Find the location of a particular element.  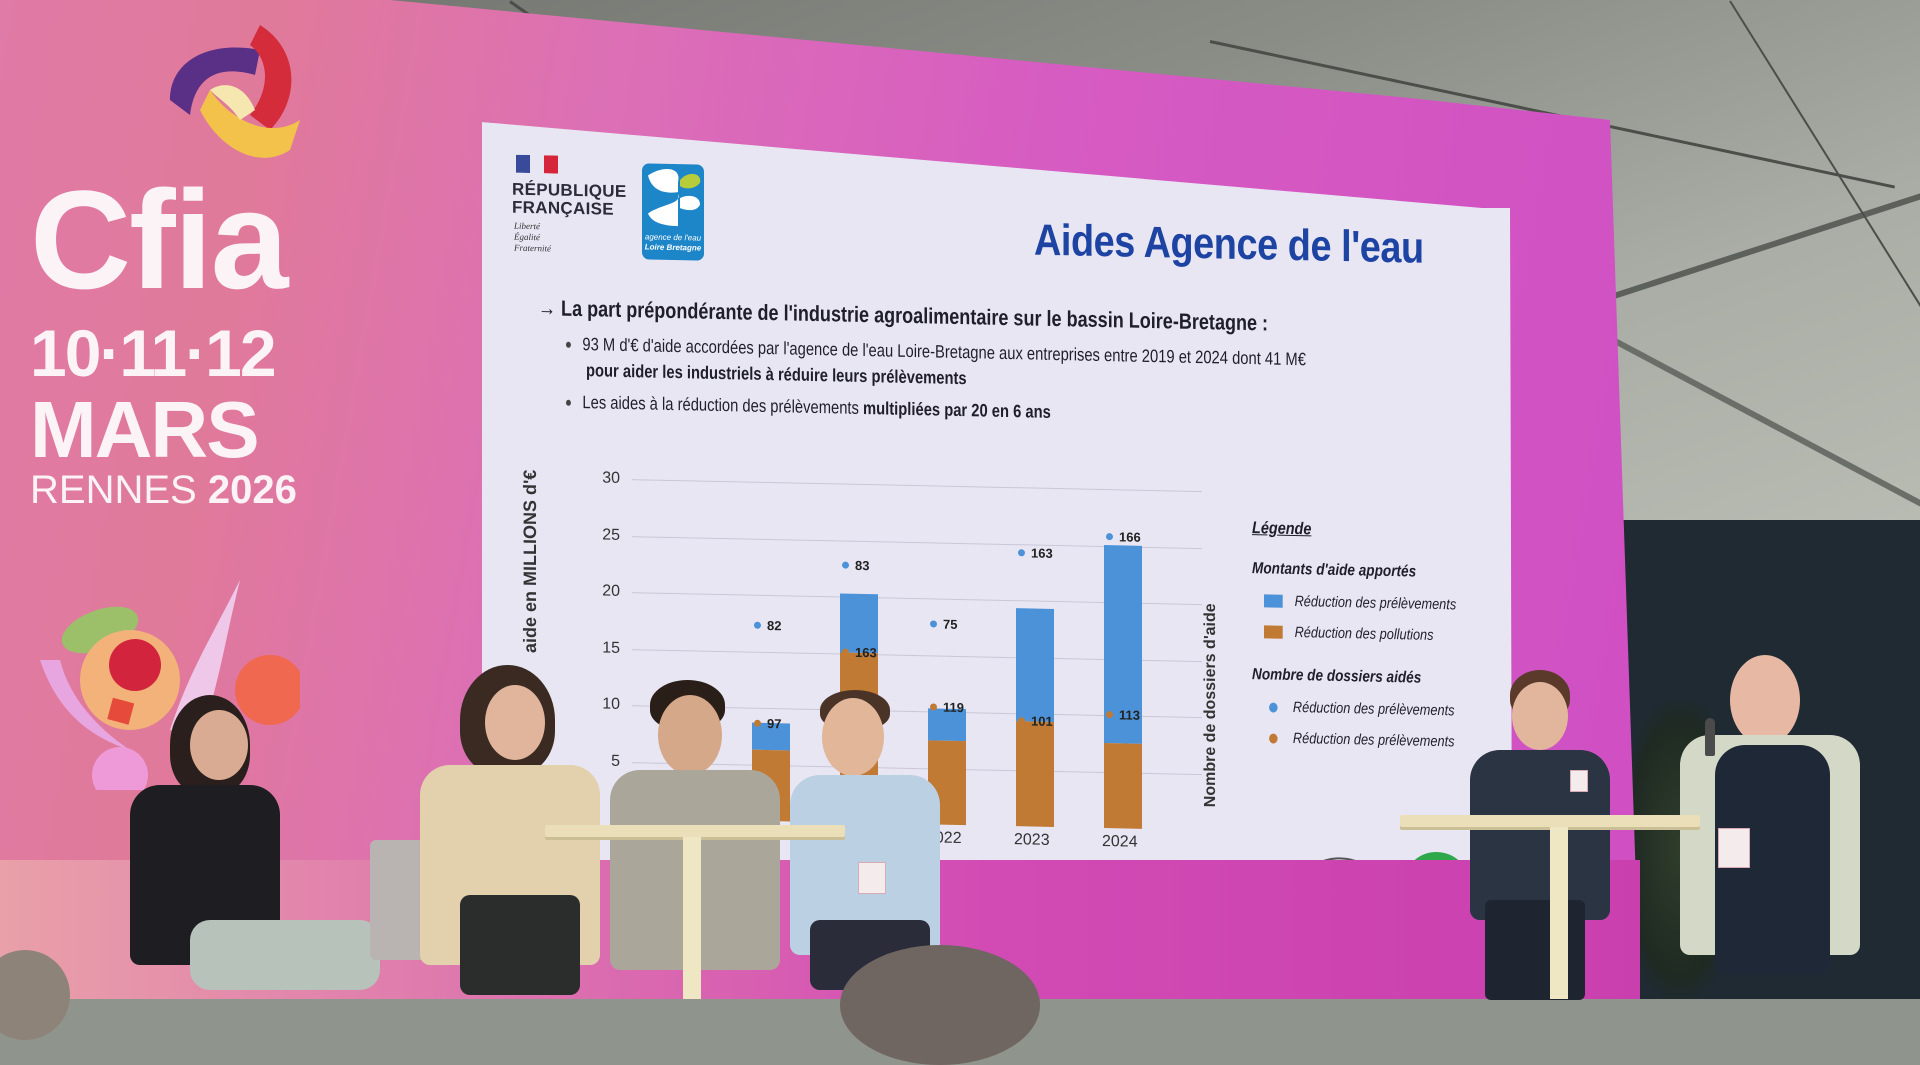

event-city: RENNES is located at coordinates (113, 490).